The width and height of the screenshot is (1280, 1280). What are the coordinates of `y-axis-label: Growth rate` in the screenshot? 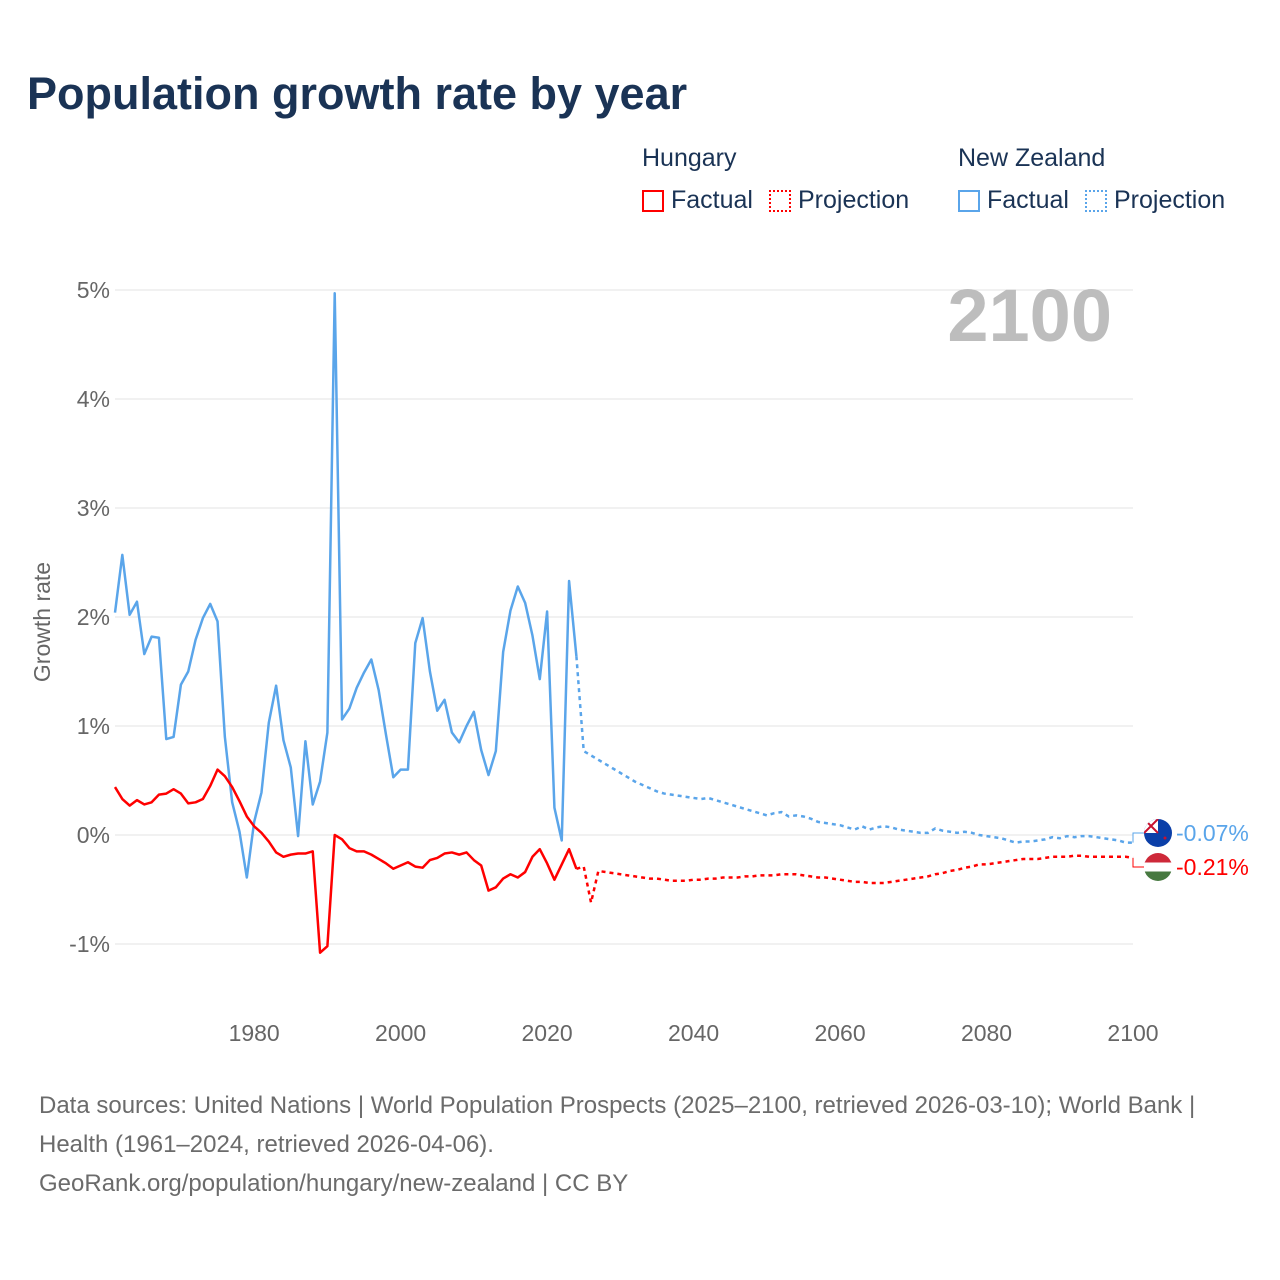 It's located at (42, 622).